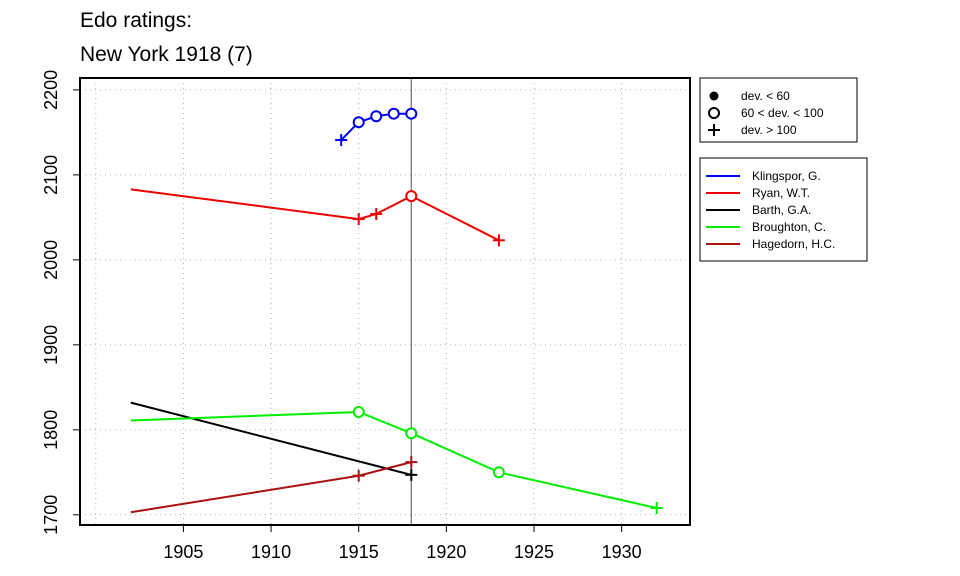 This screenshot has height=576, width=960. What do you see at coordinates (765, 96) in the screenshot?
I see `marker-legend-label: dev. < 60` at bounding box center [765, 96].